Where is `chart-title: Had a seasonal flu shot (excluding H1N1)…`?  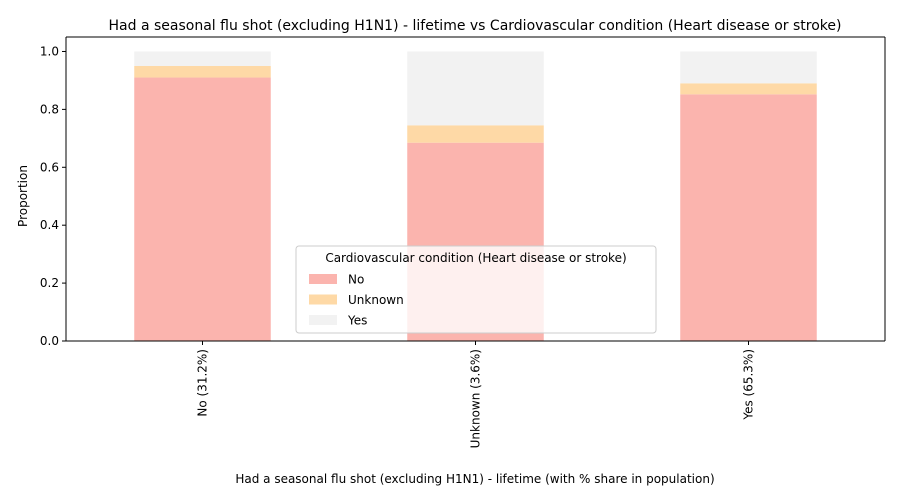
chart-title: Had a seasonal flu shot (excluding H1N1)… is located at coordinates (475, 26).